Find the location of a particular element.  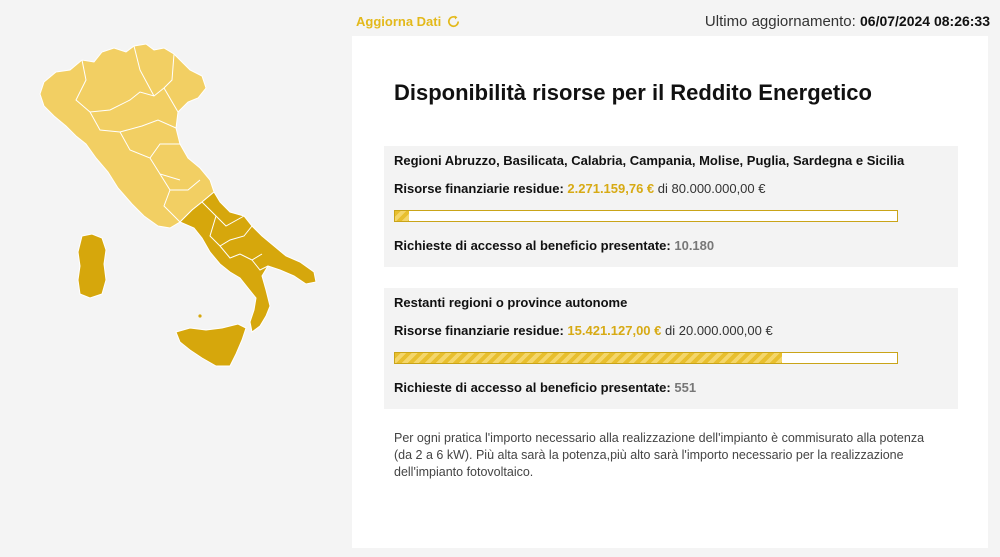

map-region-south is located at coordinates (248, 262).